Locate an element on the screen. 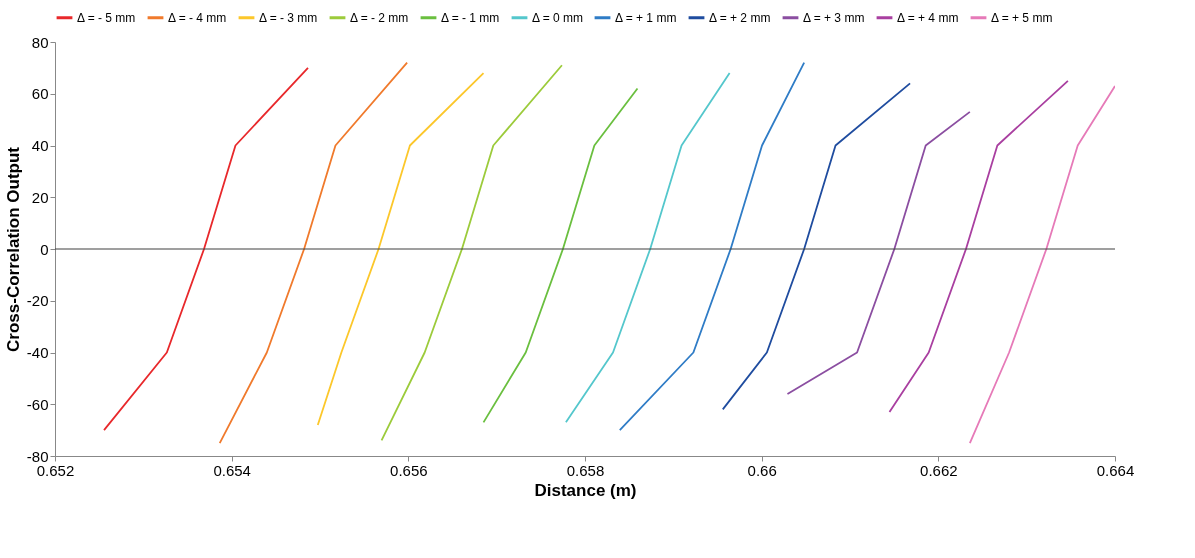 The height and width of the screenshot is (558, 1195). y-tick-label: 60 is located at coordinates (40, 94).